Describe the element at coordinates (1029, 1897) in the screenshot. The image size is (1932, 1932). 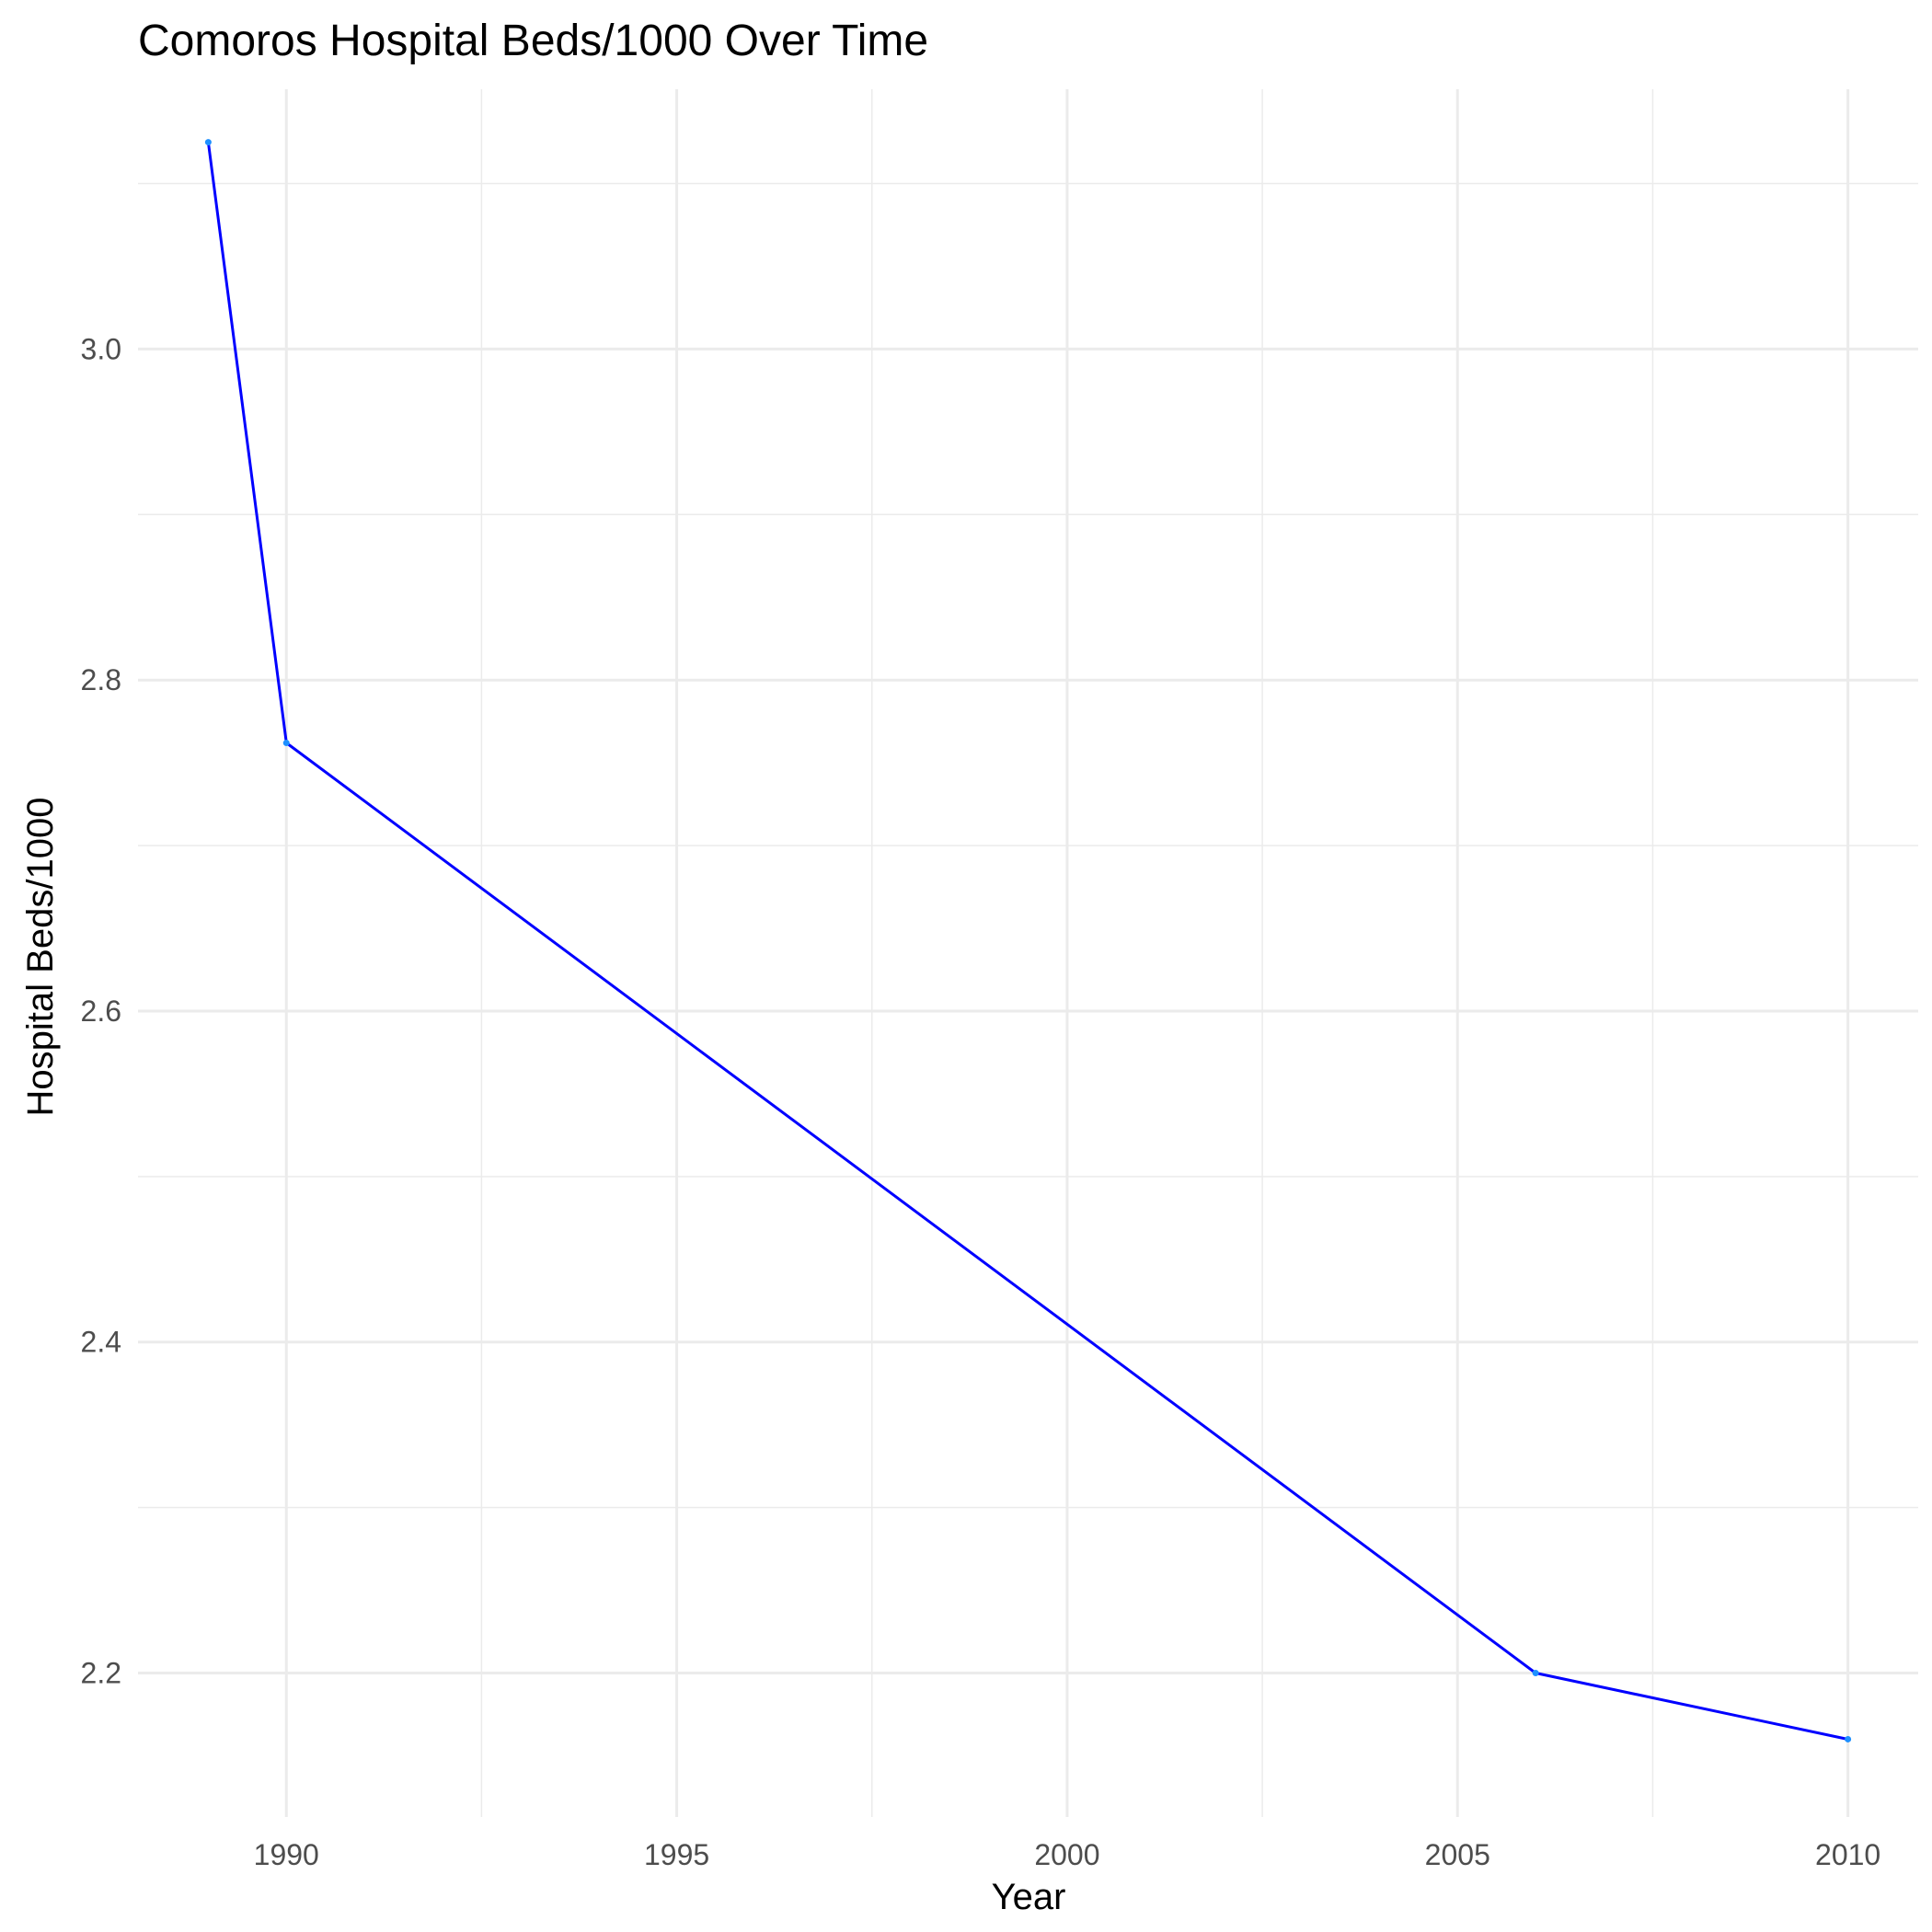
I see `x-axis-title: Year` at that location.